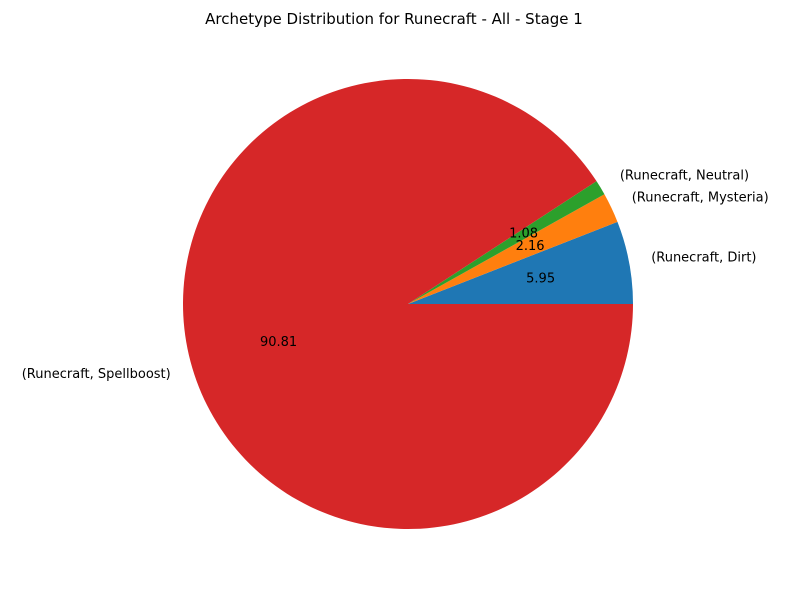 Image resolution: width=788 pixels, height=590 pixels. What do you see at coordinates (703, 258) in the screenshot?
I see `slice-label-0: (Runecraft, Dirt)` at bounding box center [703, 258].